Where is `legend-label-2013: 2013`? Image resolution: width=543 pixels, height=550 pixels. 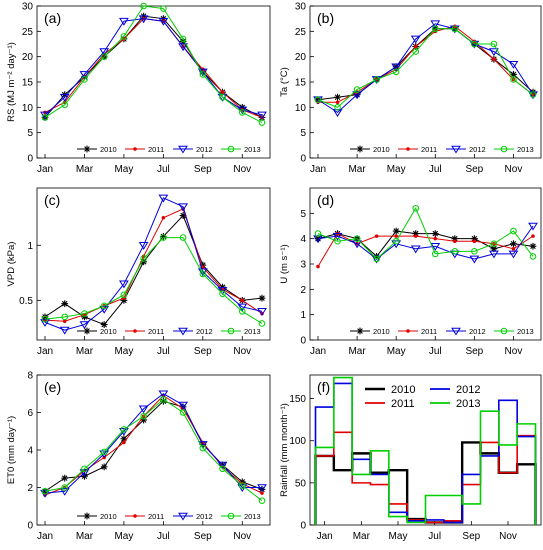
legend-label-2013: 2013 is located at coordinates (252, 331).